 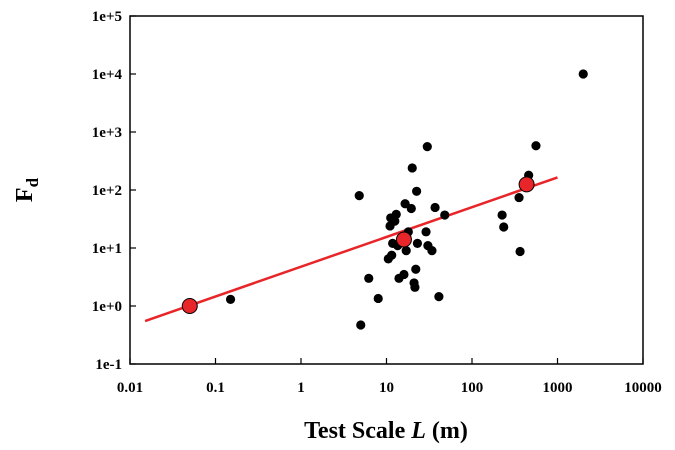 I want to click on y-tick-label: 1e+4, so click(x=107, y=75).